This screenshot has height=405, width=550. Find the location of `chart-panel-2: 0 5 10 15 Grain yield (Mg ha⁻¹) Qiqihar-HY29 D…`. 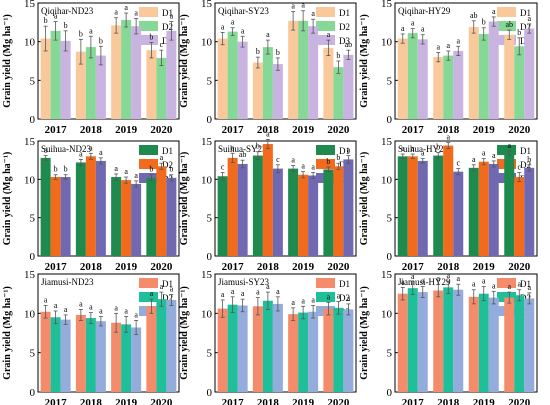

chart-panel-2: 0 5 10 15 Grain yield (Mg ha⁻¹) Qiqihar-HY29 D… is located at coordinates (448, 68).